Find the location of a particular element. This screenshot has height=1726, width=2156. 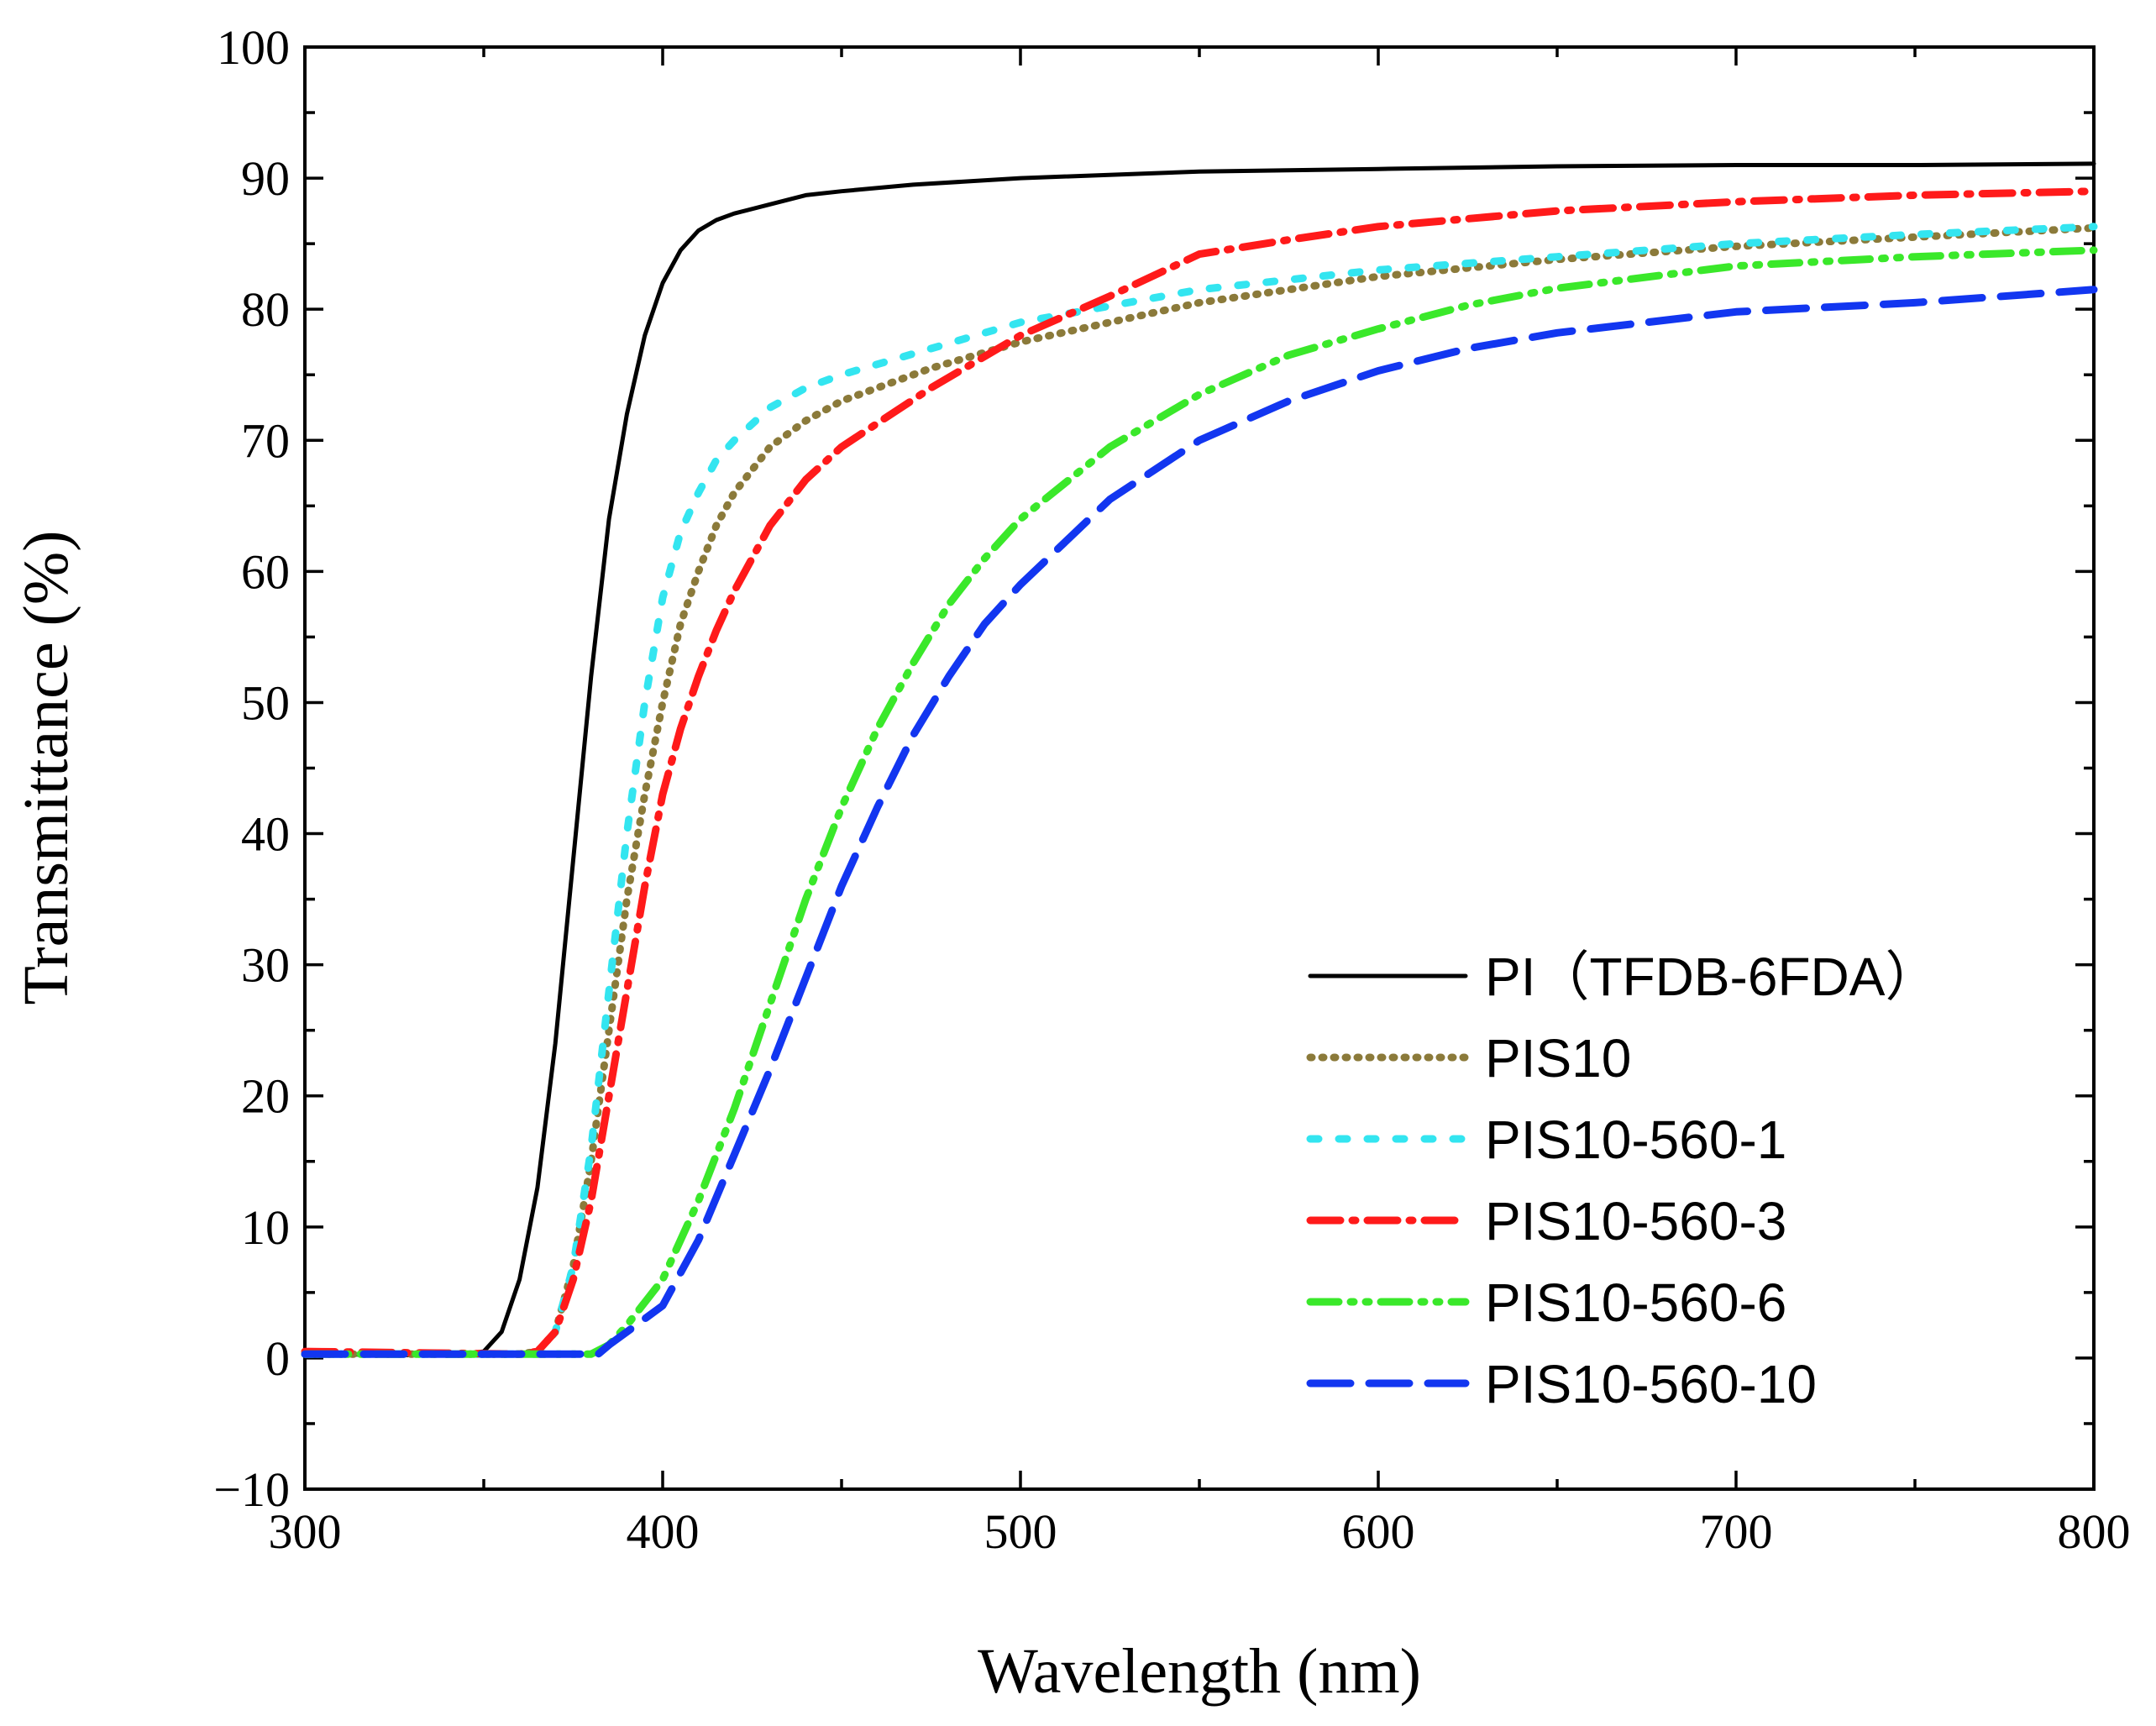

x-tick-label: 500 is located at coordinates (1020, 1531).